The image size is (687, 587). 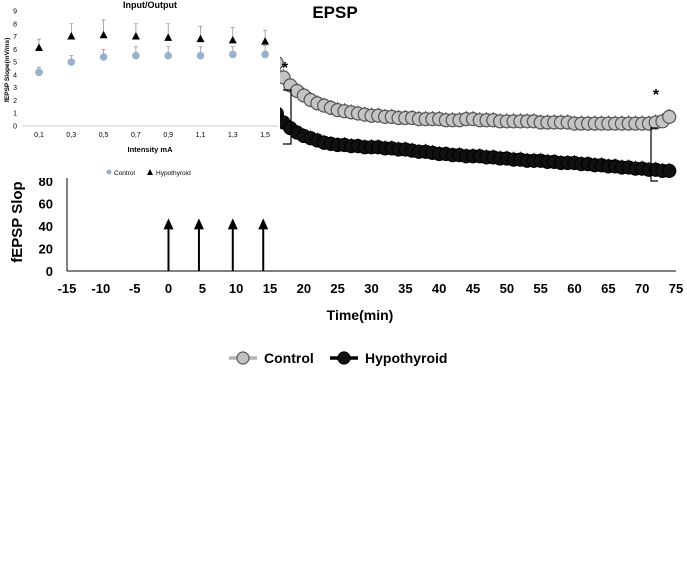 What do you see at coordinates (46, 204) in the screenshot?
I see `main-y-tick-label: 60` at bounding box center [46, 204].